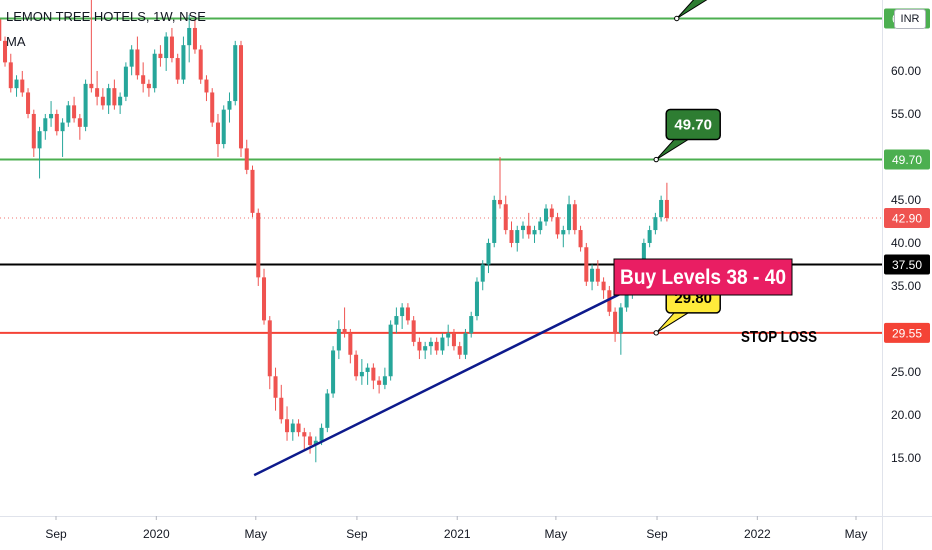 The image size is (932, 550). I want to click on axis-label-last-price-bg, so click(907, 218).